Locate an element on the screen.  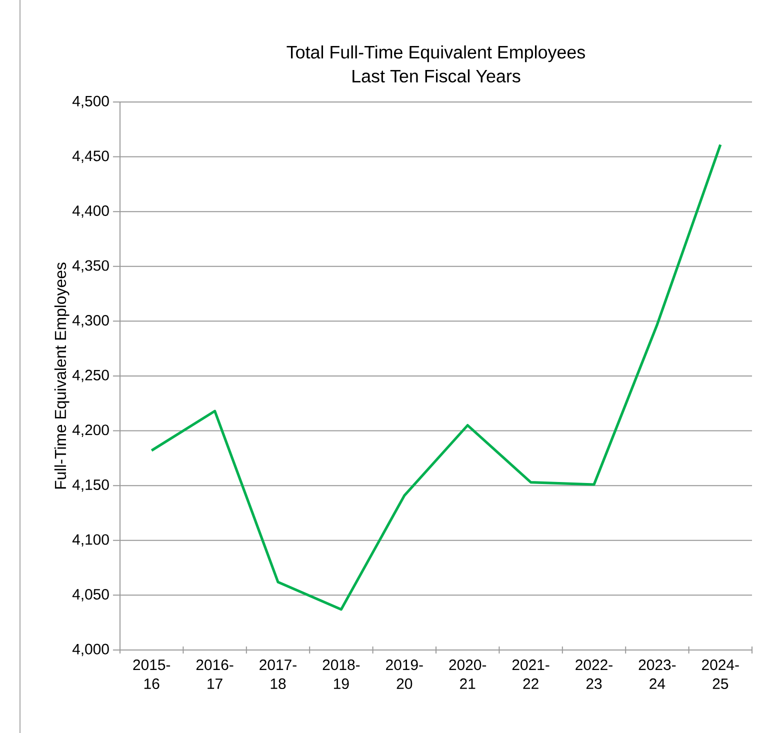
x-tick-label: 2021-22 is located at coordinates (531, 674).